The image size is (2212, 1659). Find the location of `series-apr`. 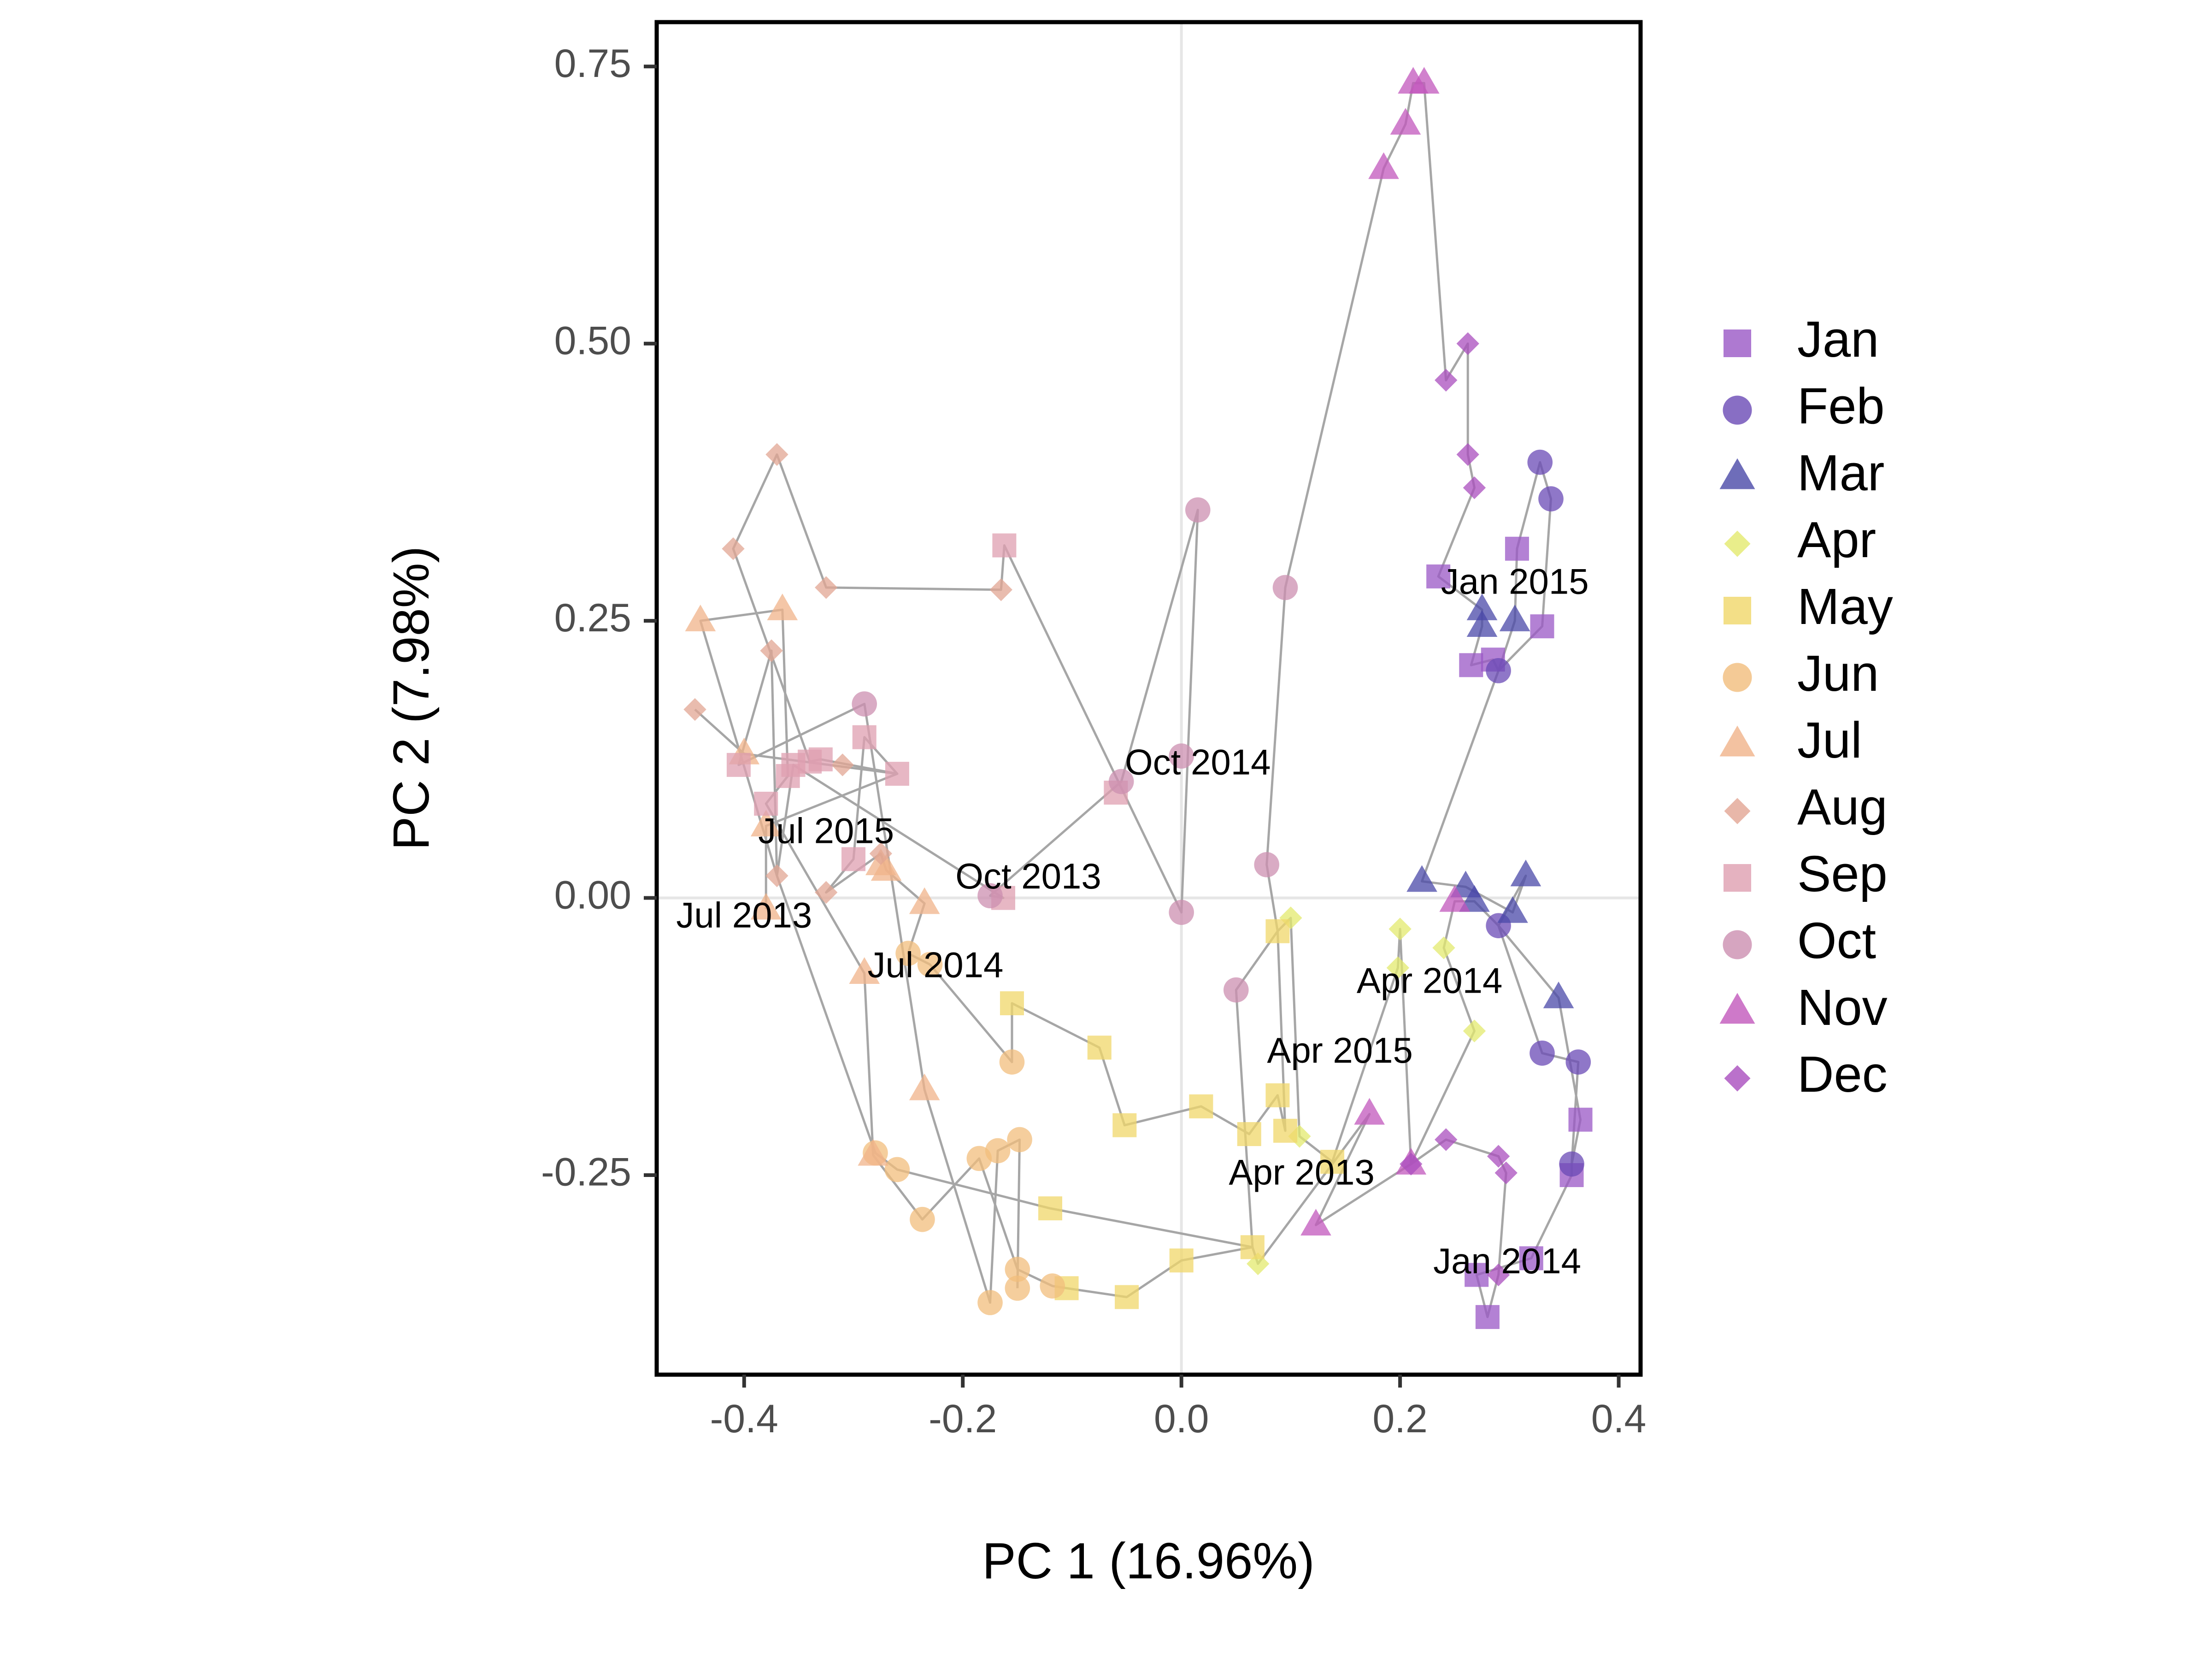

series-apr is located at coordinates (1366, 1091).